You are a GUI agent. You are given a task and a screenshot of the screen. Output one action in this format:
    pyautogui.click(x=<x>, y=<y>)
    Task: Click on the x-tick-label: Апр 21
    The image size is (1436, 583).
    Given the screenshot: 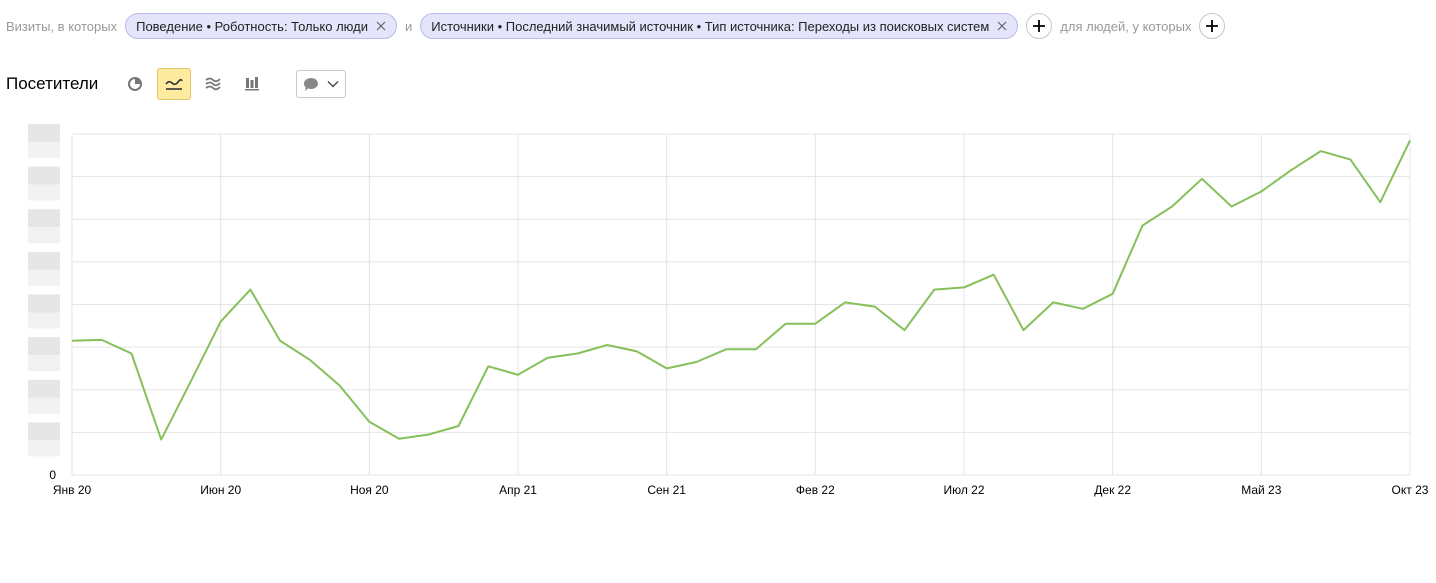 What is the action you would take?
    pyautogui.click(x=518, y=490)
    